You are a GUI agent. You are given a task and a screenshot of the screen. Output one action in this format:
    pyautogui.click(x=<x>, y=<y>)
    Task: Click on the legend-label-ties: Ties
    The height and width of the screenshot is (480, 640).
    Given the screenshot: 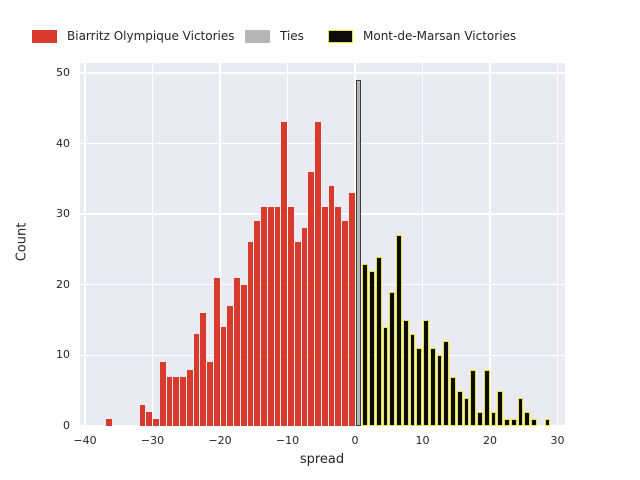 What is the action you would take?
    pyautogui.click(x=292, y=36)
    